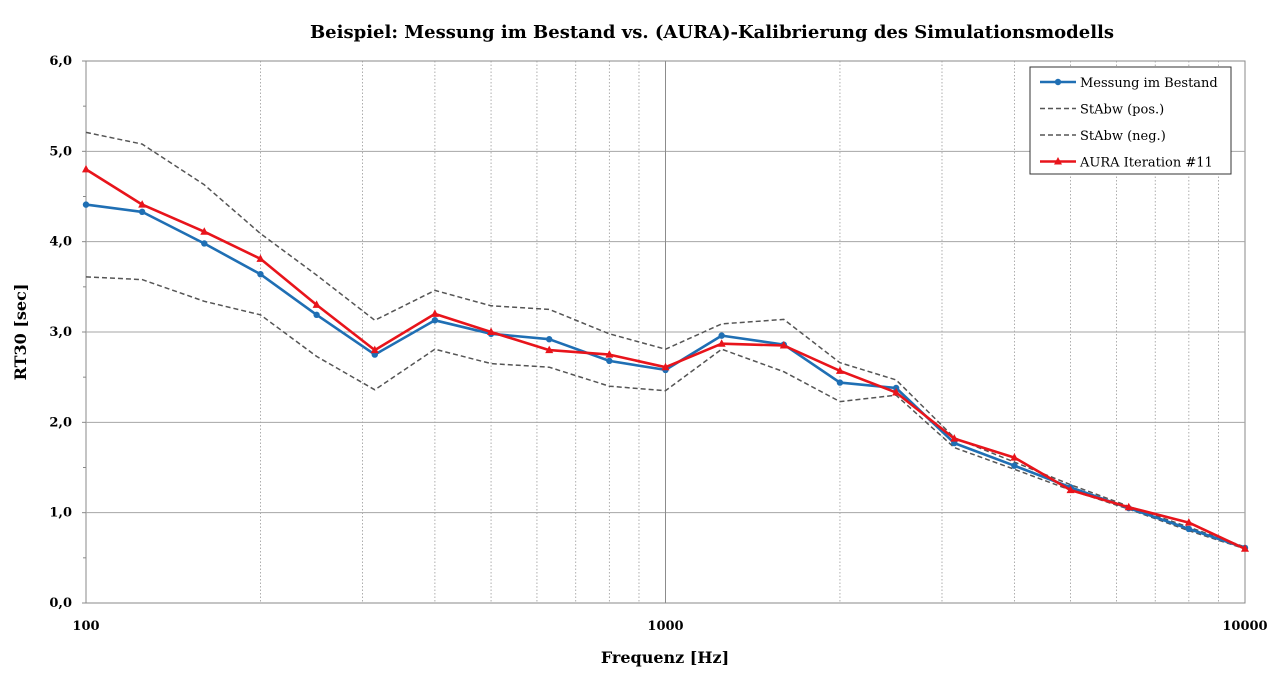  I want to click on x-tick-label: 1000, so click(665, 626).